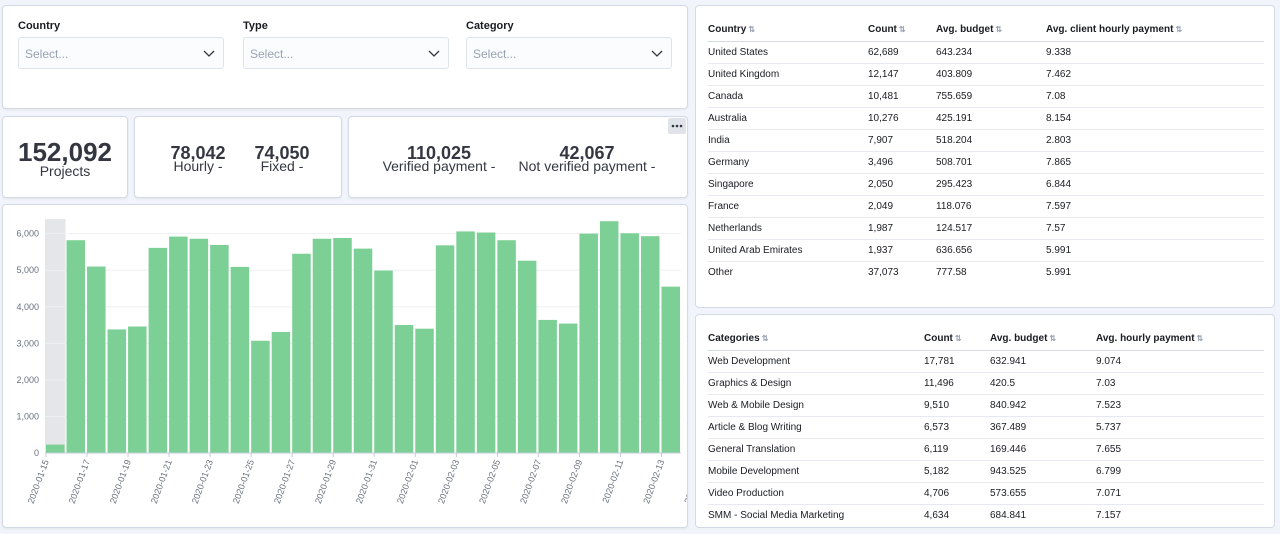 Image resolution: width=1280 pixels, height=534 pixels. Describe the element at coordinates (902, 184) in the screenshot. I see `table-cell: 2,050` at that location.